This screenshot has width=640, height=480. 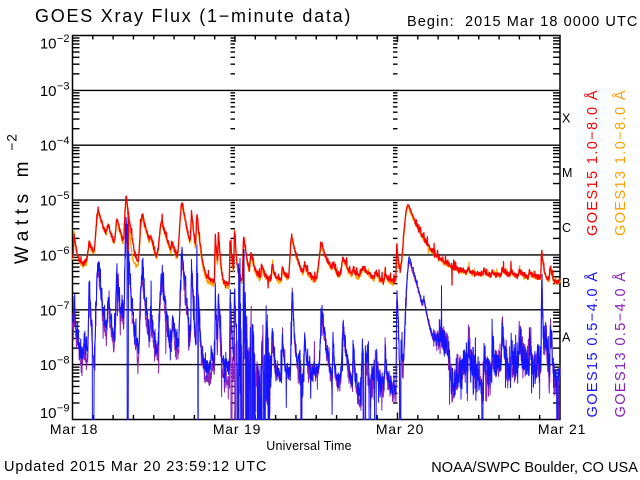 I want to click on svg-text: −3, so click(x=63, y=86).